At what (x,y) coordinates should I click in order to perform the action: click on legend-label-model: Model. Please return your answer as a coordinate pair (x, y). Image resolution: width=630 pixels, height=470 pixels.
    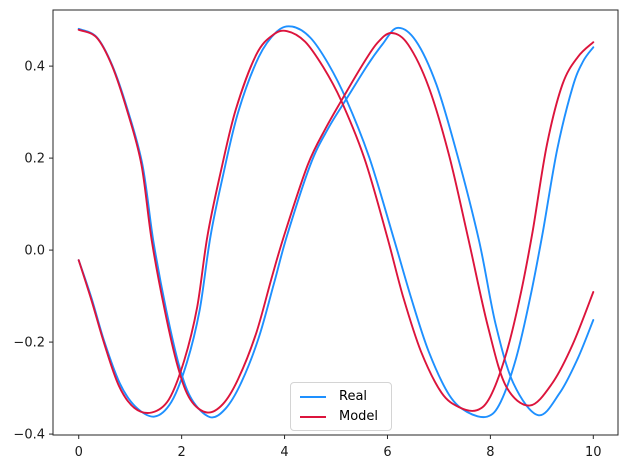
    Looking at the image, I should click on (359, 416).